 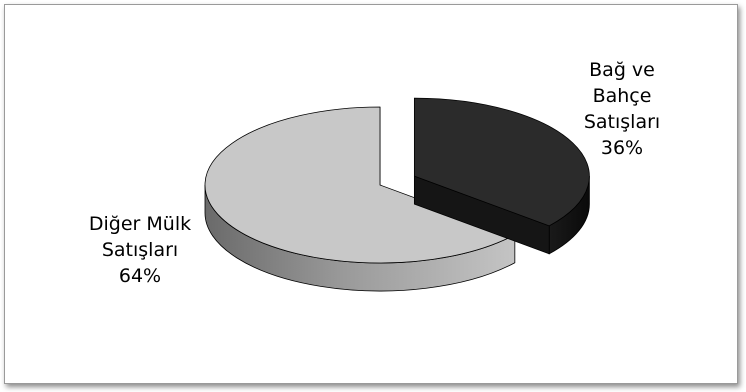 What do you see at coordinates (622, 148) in the screenshot?
I see `data-label-0-percent: 36%` at bounding box center [622, 148].